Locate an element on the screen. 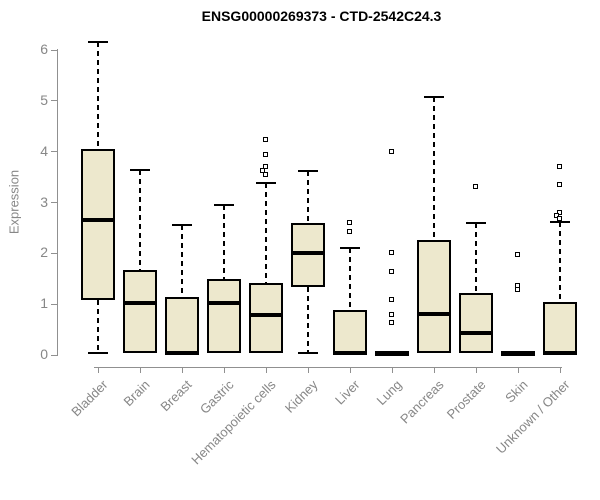 The image size is (600, 500). whisker-upper-brain is located at coordinates (140, 220).